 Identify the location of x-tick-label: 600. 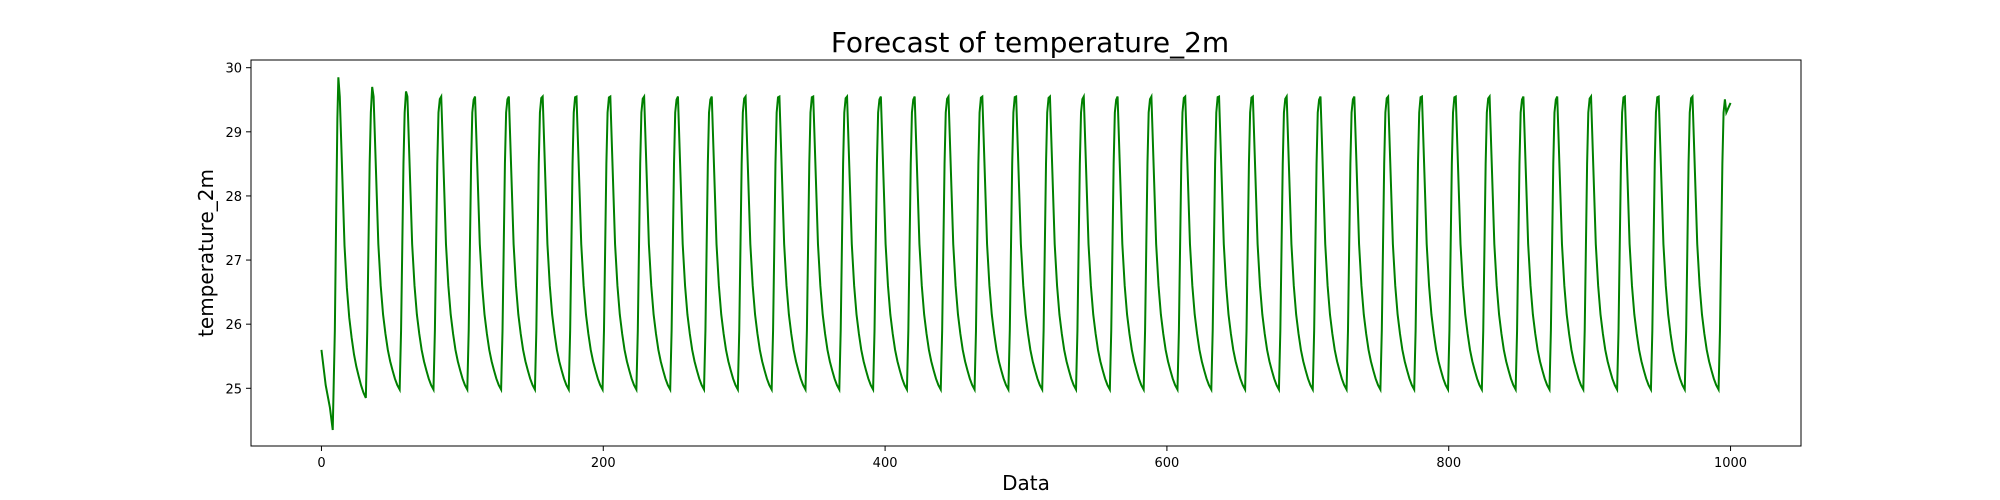
(1166, 463).